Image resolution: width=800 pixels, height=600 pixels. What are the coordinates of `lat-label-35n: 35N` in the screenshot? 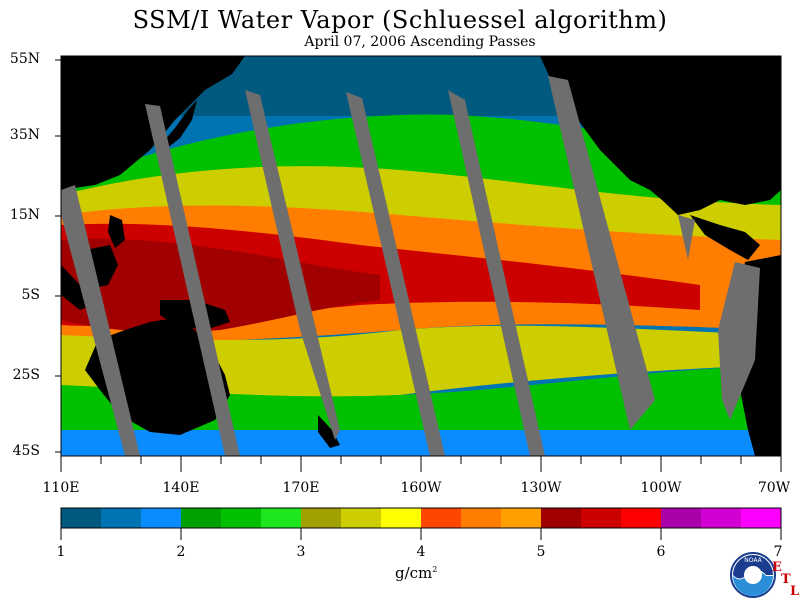 It's located at (24, 135).